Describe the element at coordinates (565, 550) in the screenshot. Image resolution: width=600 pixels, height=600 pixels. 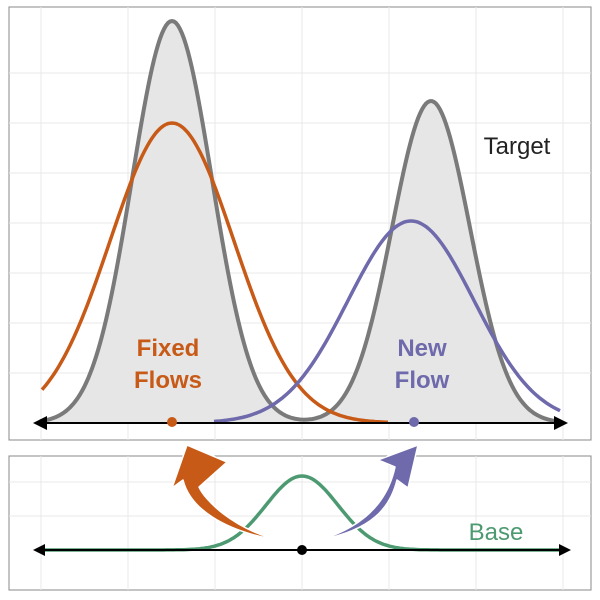
I see `base-axis-right-arrowhead` at that location.